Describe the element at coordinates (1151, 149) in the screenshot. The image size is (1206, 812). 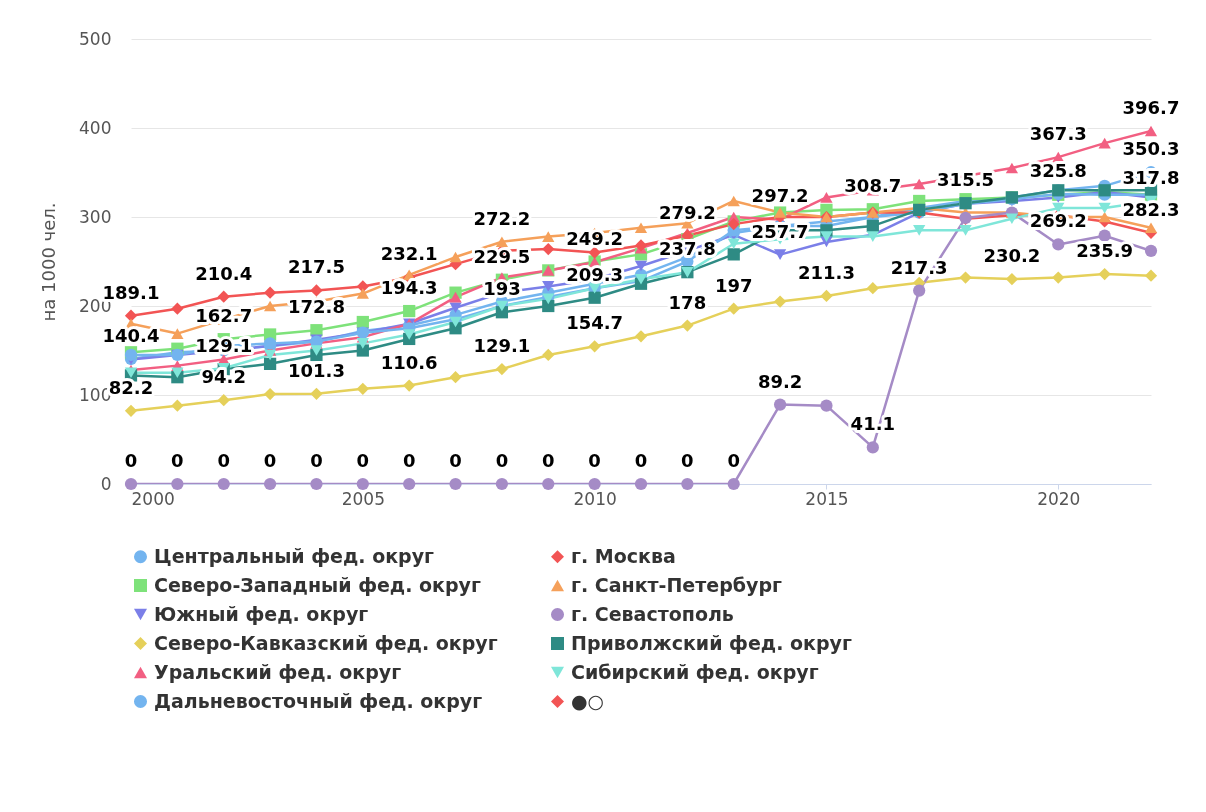
I see `data-label: 350.3` at that location.